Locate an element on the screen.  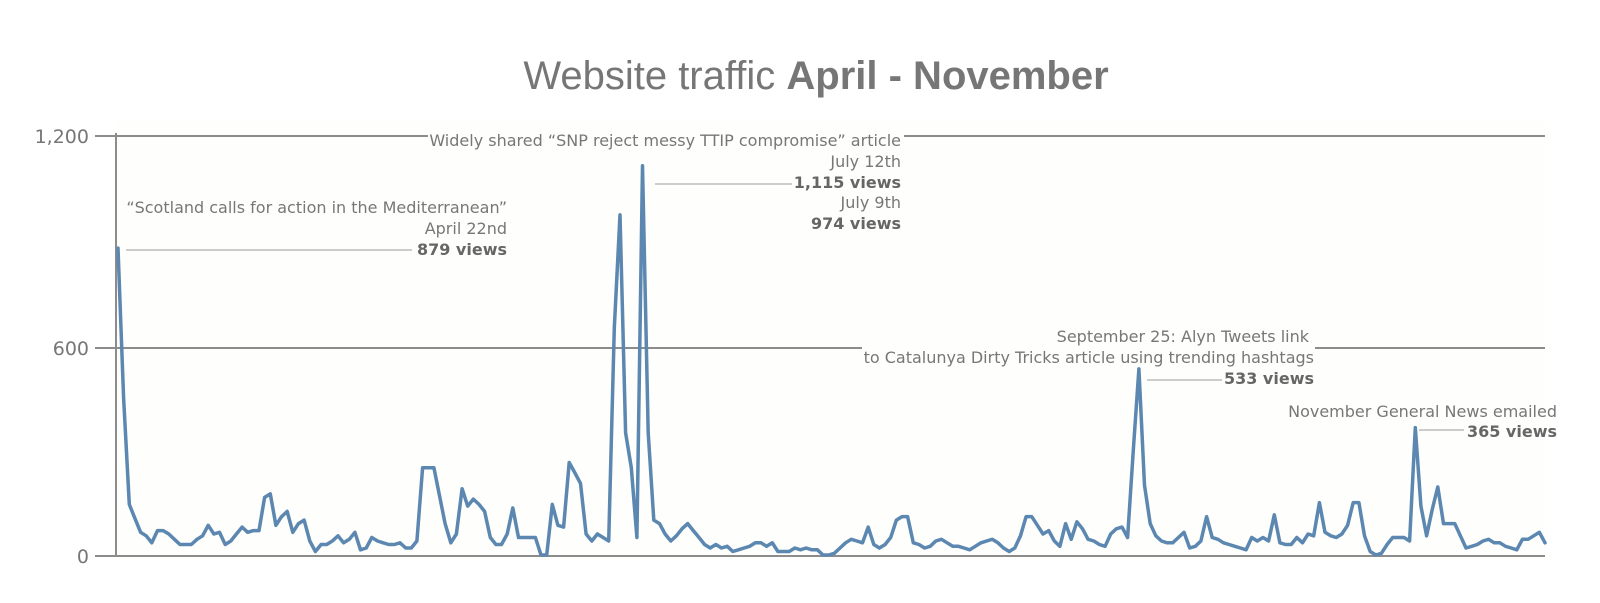
annotation-november-views: 365 views is located at coordinates (1512, 431).